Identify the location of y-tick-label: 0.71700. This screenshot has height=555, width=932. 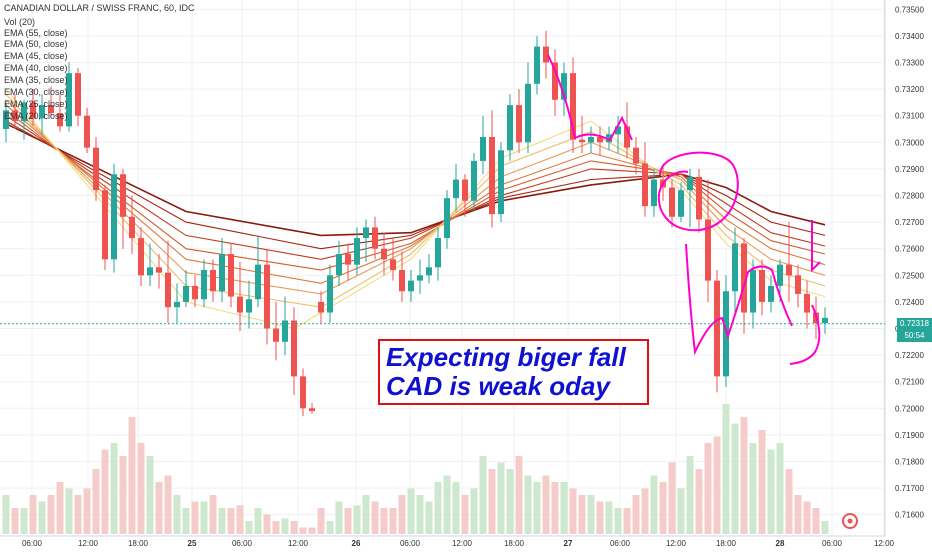
(909, 488).